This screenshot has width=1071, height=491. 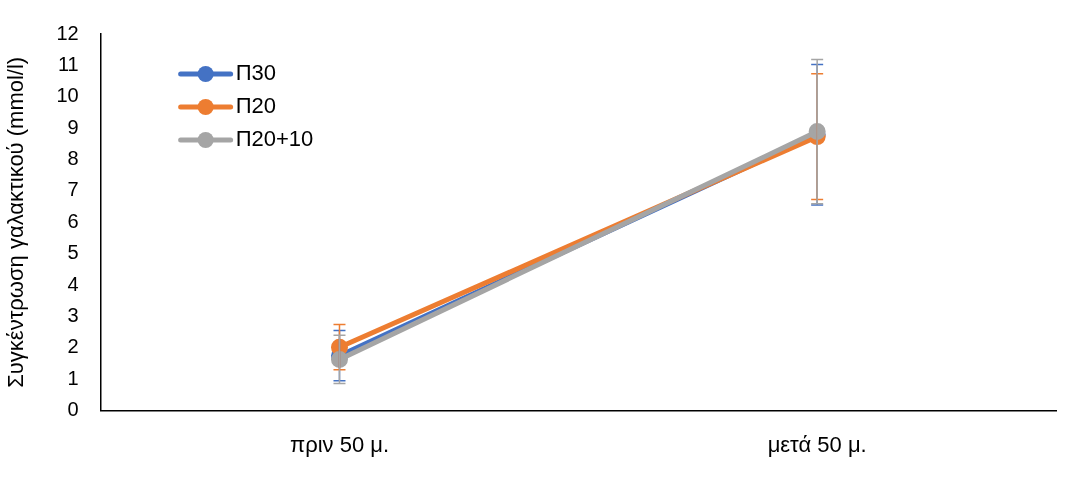 What do you see at coordinates (817, 444) in the screenshot?
I see `x-tick-label: μετά 50 μ.` at bounding box center [817, 444].